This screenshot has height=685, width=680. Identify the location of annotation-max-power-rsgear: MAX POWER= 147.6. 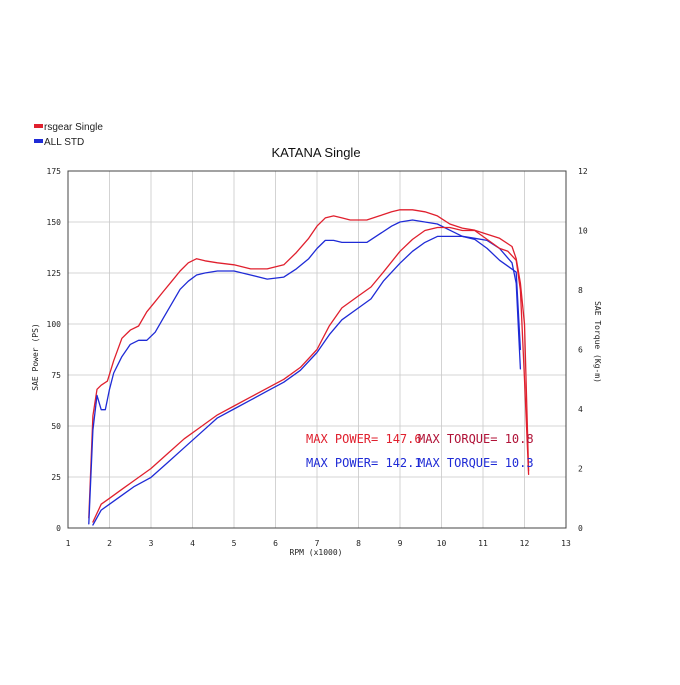
(364, 439).